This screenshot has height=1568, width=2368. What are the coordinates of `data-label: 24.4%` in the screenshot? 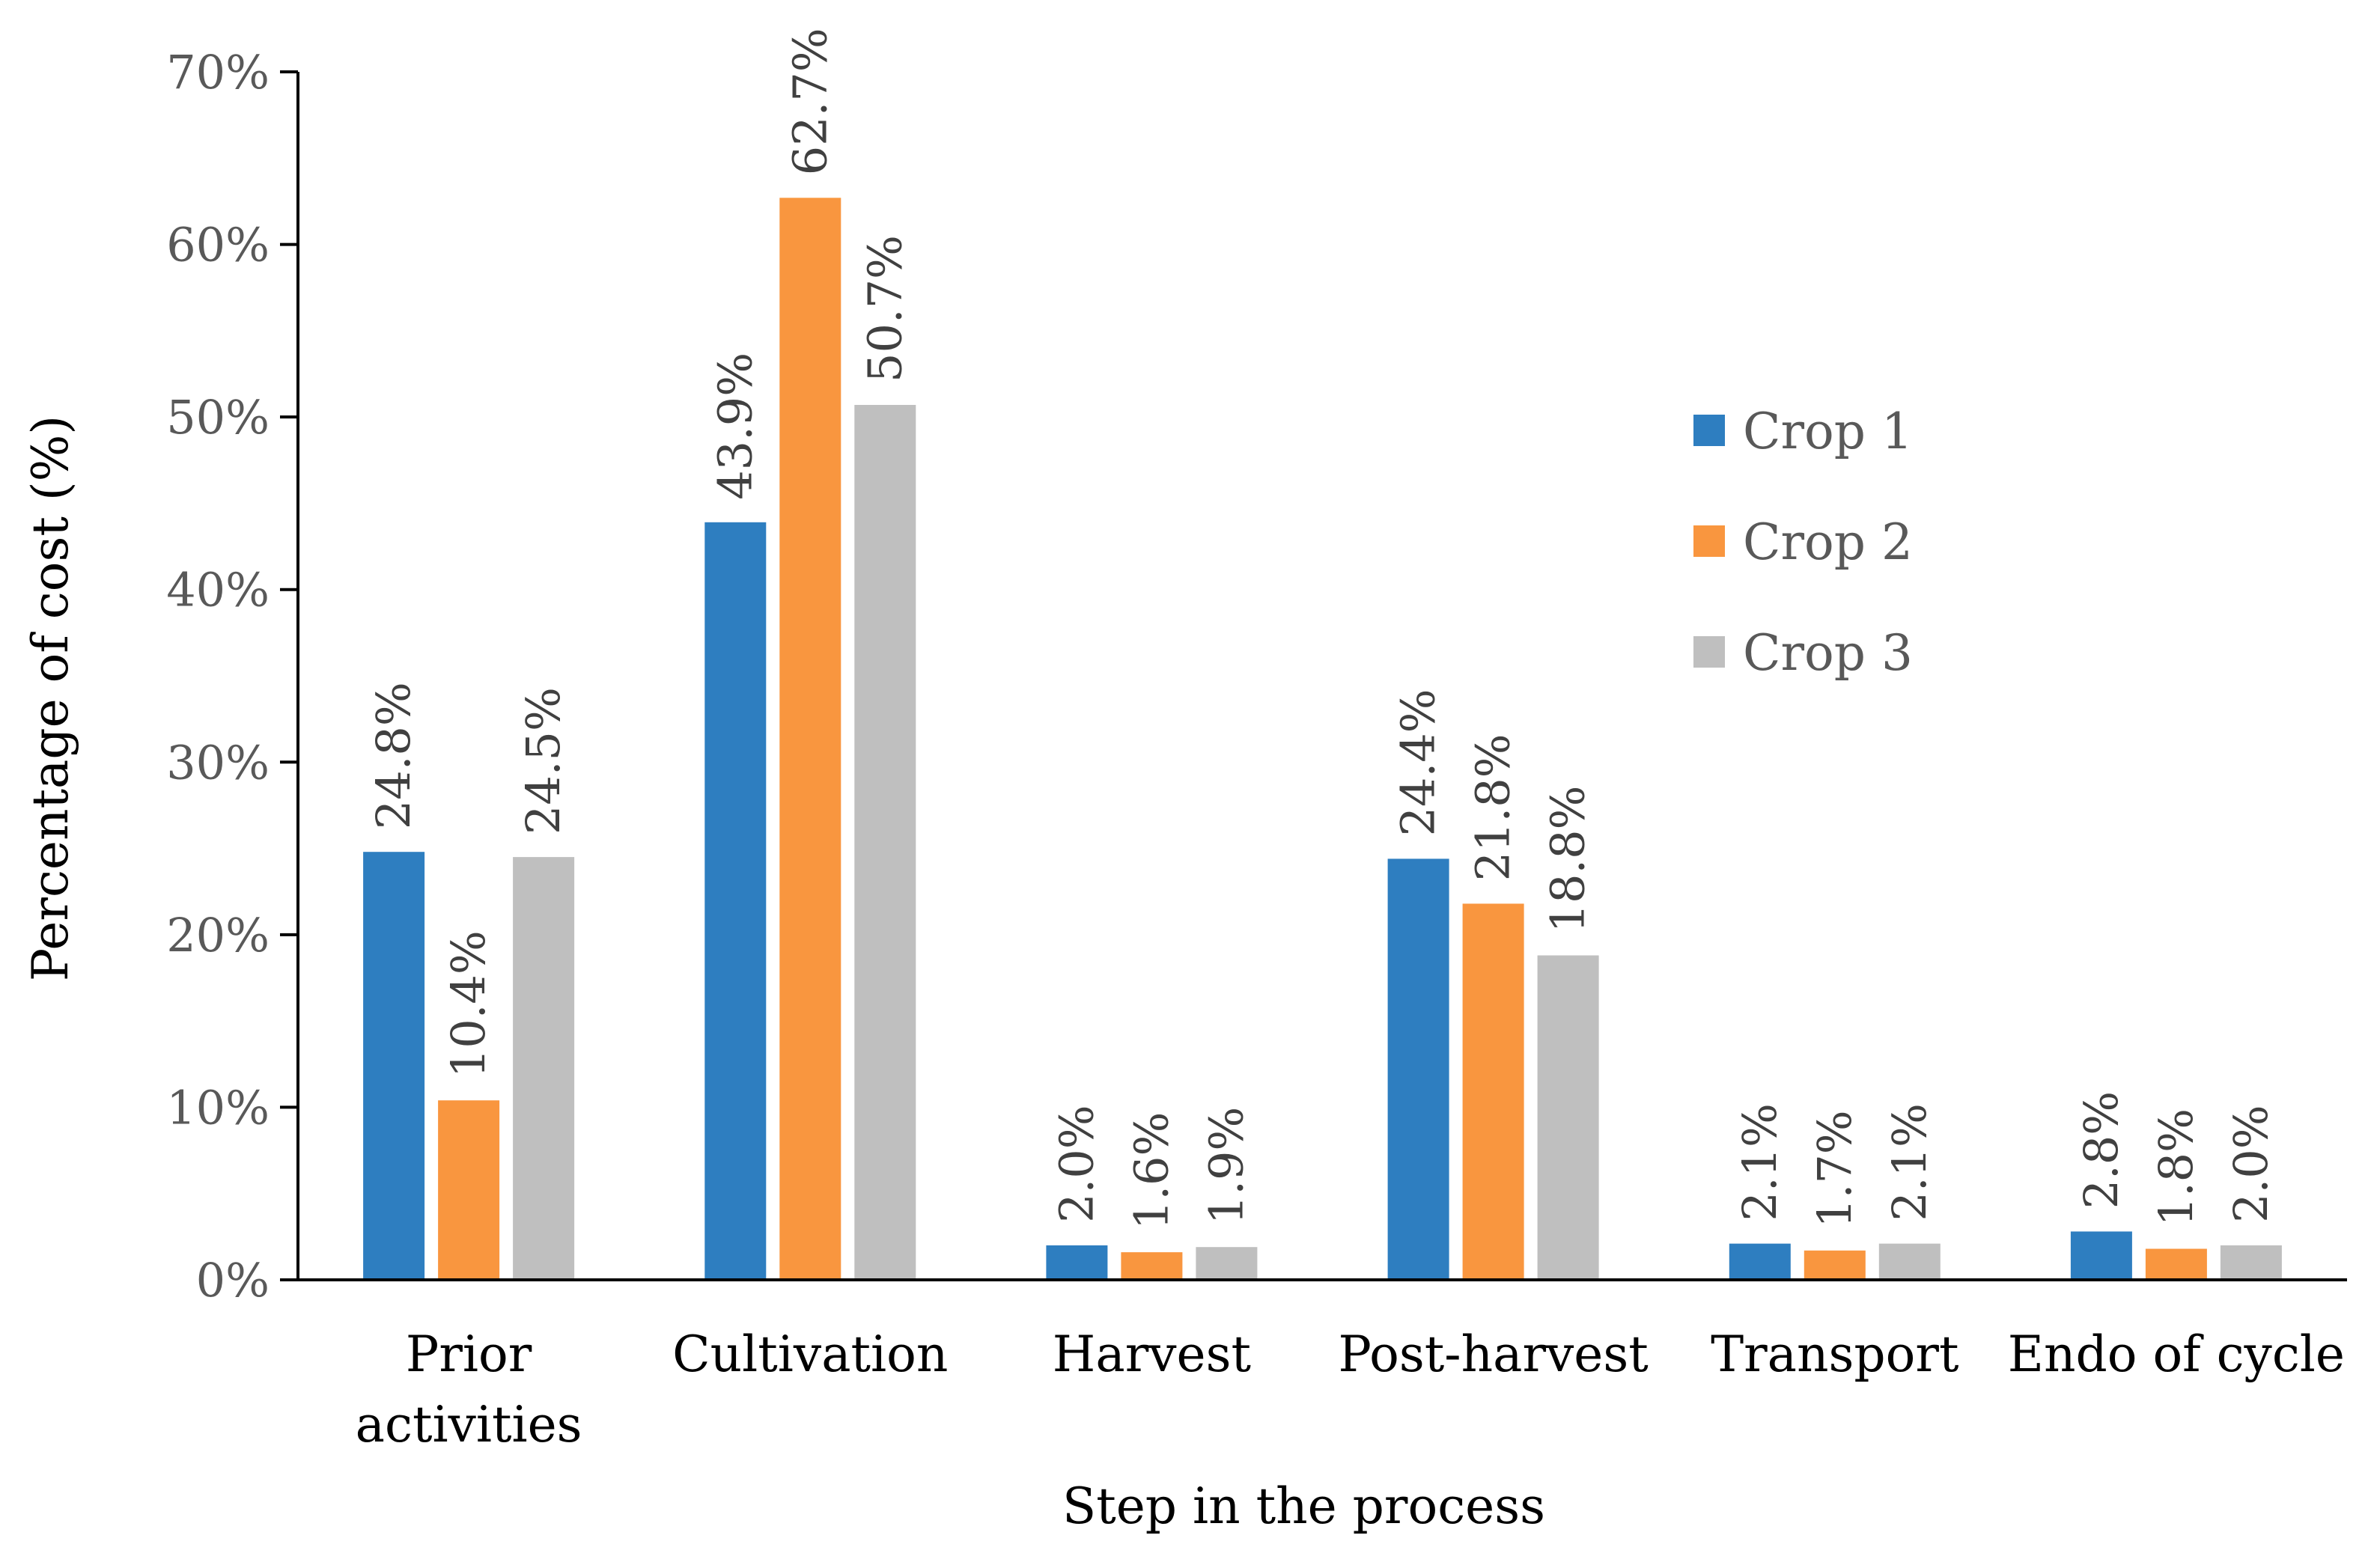 It's located at (1418, 762).